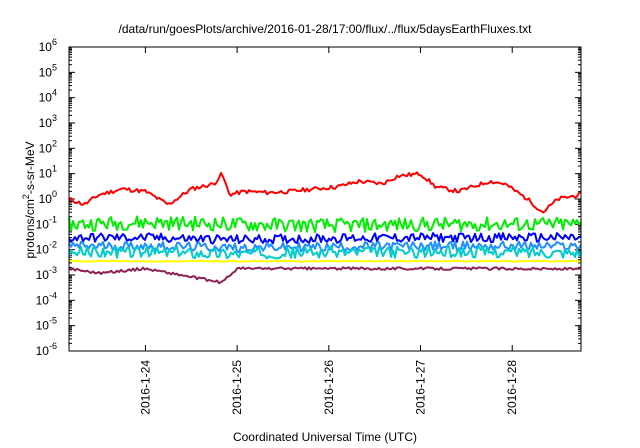 Image resolution: width=640 pixels, height=448 pixels. Describe the element at coordinates (421, 387) in the screenshot. I see `x-tick-label: 2016-1-27` at that location.